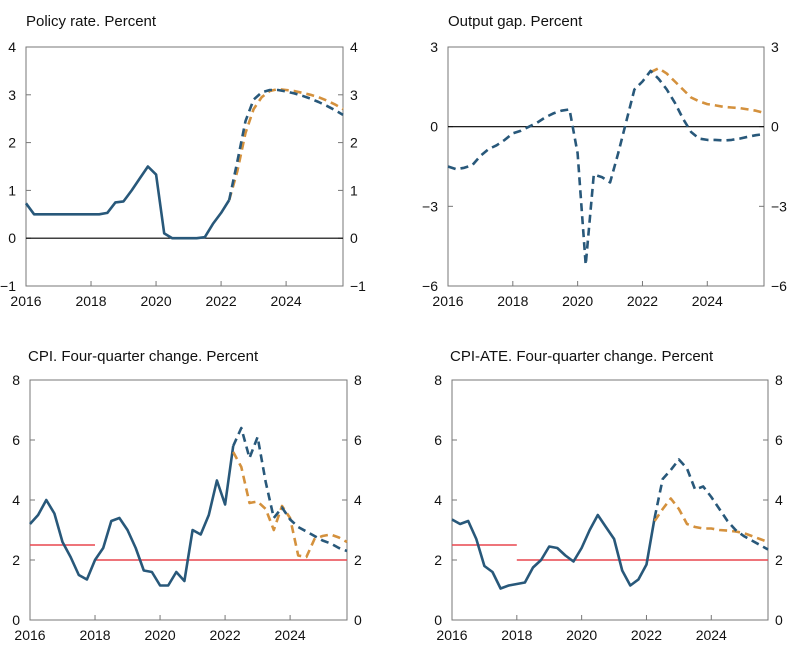  Describe the element at coordinates (779, 286) in the screenshot. I see `y-tick-label-right: −6` at that location.